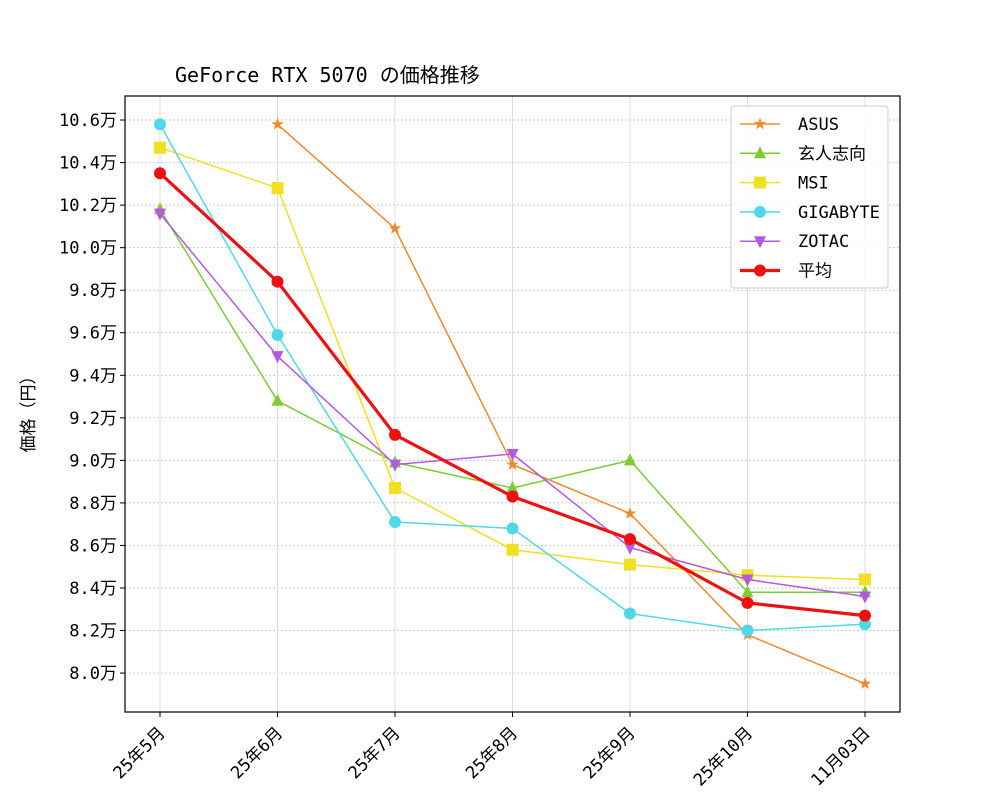 This screenshot has width=1000, height=804. What do you see at coordinates (839, 213) in the screenshot?
I see `legend-label: GIGABYTE` at bounding box center [839, 213].